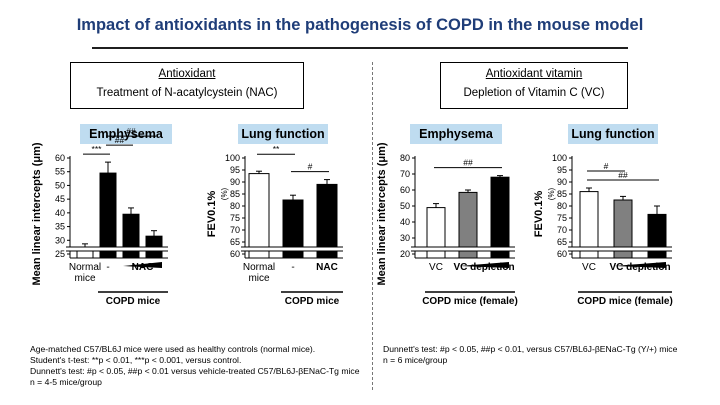 This screenshot has width=720, height=405. Describe the element at coordinates (60, 172) in the screenshot. I see `y-tick-label: 55` at that location.